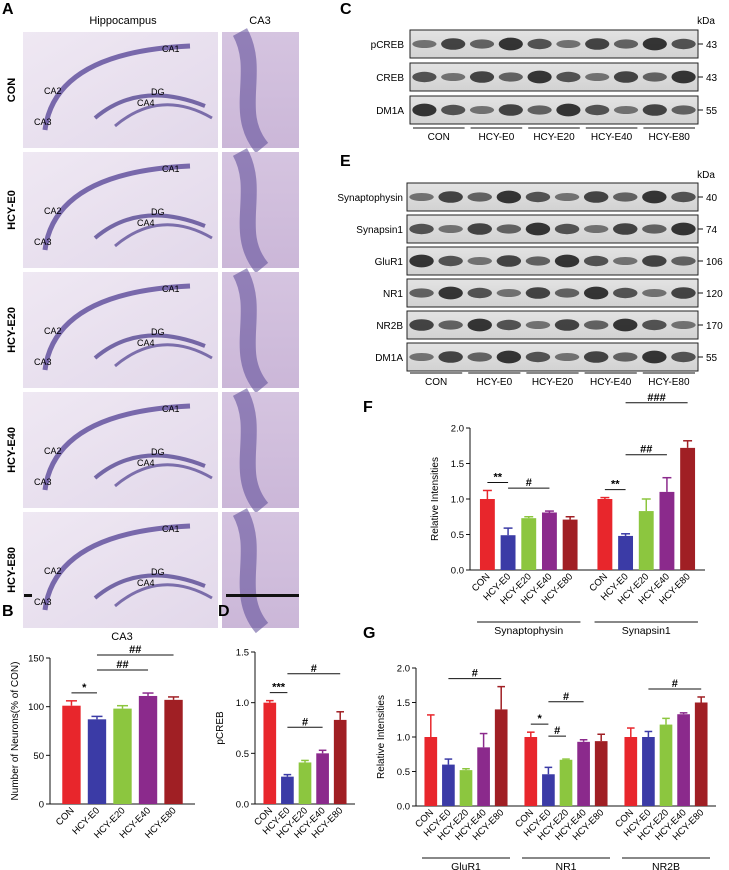  Describe the element at coordinates (553, 382) in the screenshot. I see `group-label: HCY-E20` at that location.